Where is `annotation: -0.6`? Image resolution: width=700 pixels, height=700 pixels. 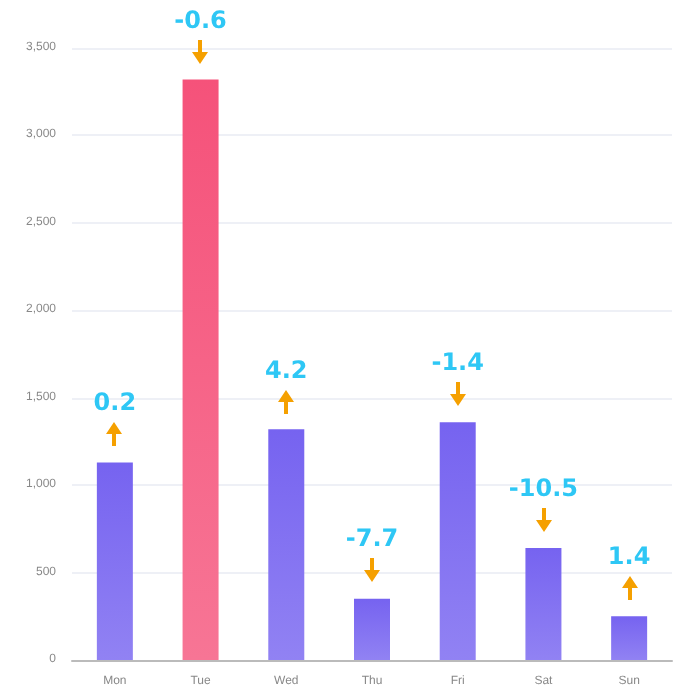
annotation: -0.6 is located at coordinates (200, 19).